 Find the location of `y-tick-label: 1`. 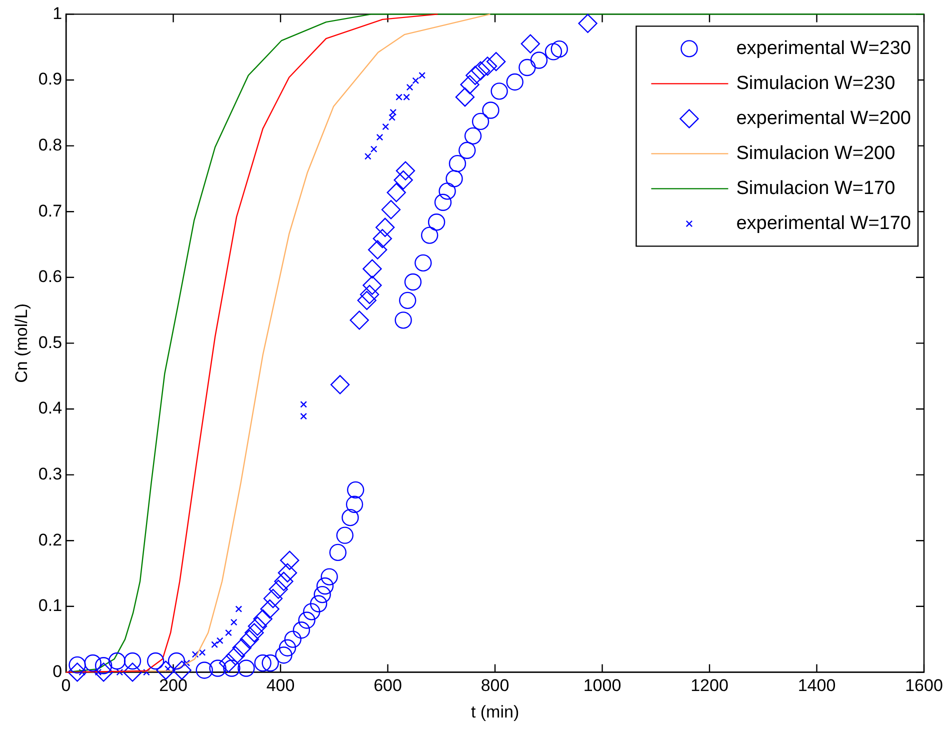

y-tick-label: 1 is located at coordinates (57, 13).